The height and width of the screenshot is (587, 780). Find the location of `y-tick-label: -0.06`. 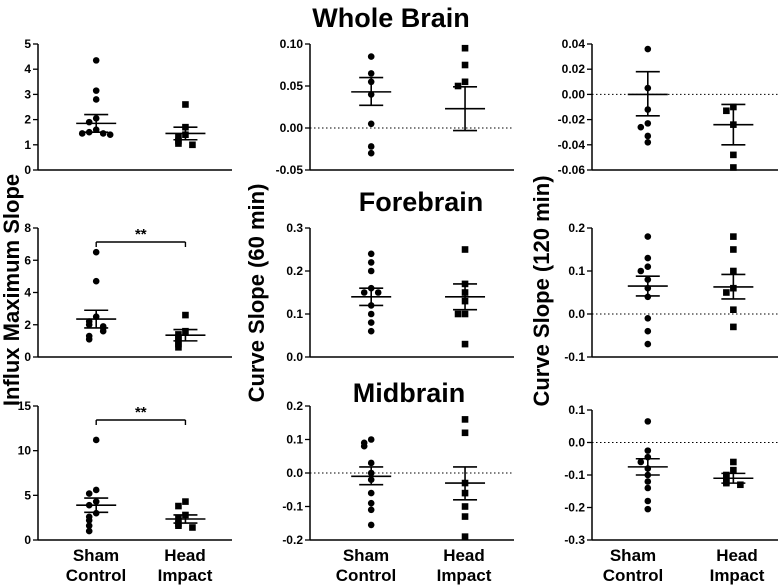

y-tick-label: -0.06 is located at coordinates (572, 170).